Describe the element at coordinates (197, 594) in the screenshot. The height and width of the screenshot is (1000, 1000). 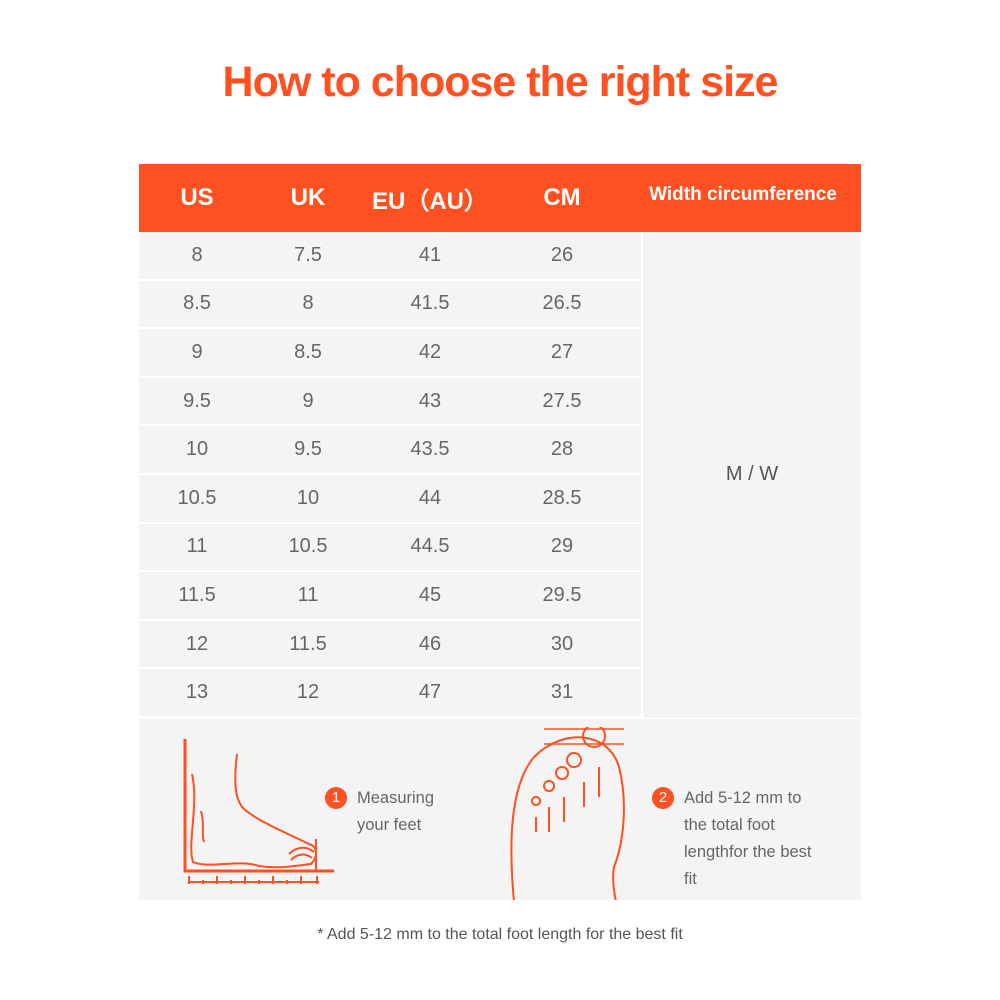
I see `cell-us: 11.5` at that location.